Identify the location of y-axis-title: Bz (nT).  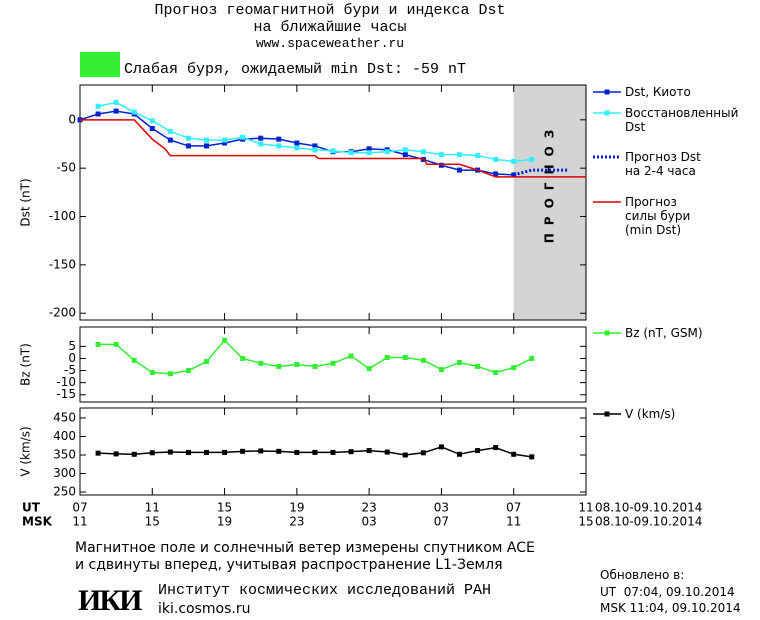
(26, 364).